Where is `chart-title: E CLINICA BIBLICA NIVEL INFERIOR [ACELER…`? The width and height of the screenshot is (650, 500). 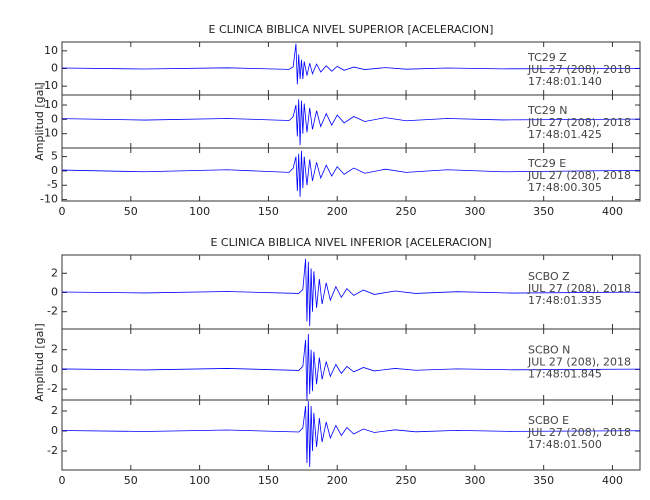 chart-title: E CLINICA BIBLICA NIVEL INFERIOR [ACELER… is located at coordinates (350, 242).